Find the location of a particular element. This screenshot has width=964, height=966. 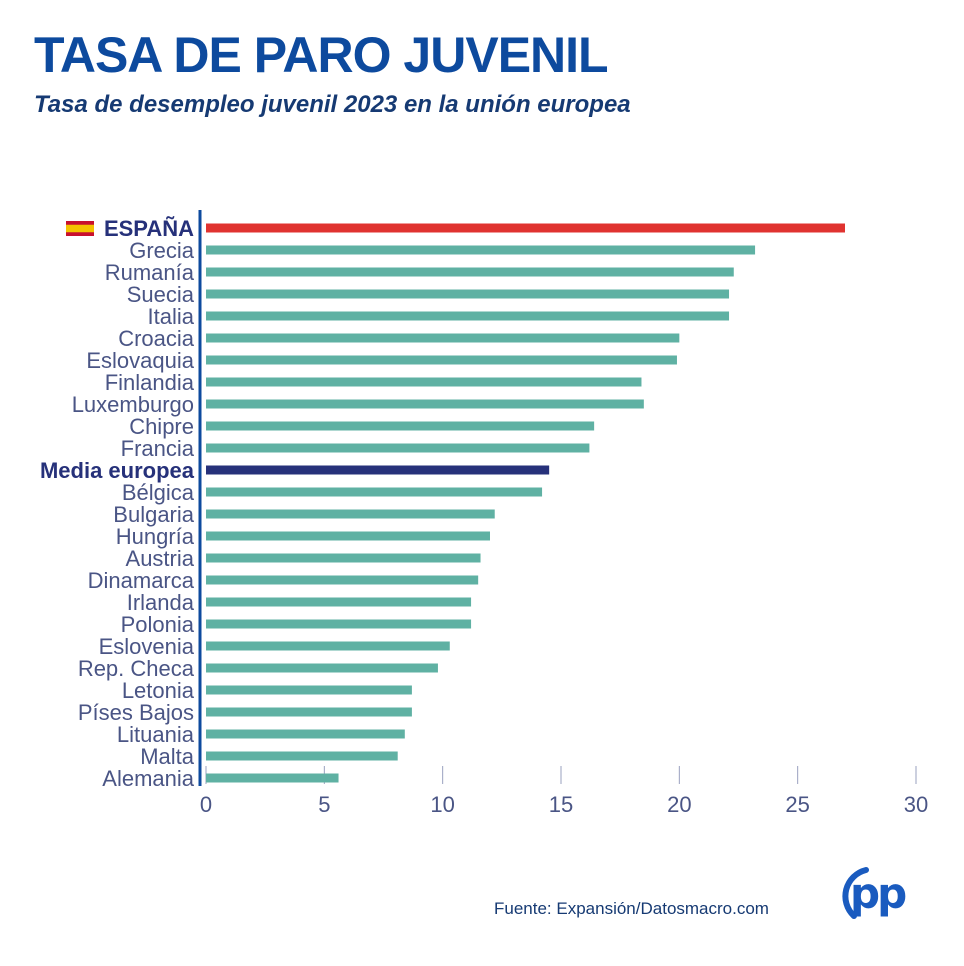

category-label: Dinamarca is located at coordinates (141, 580).